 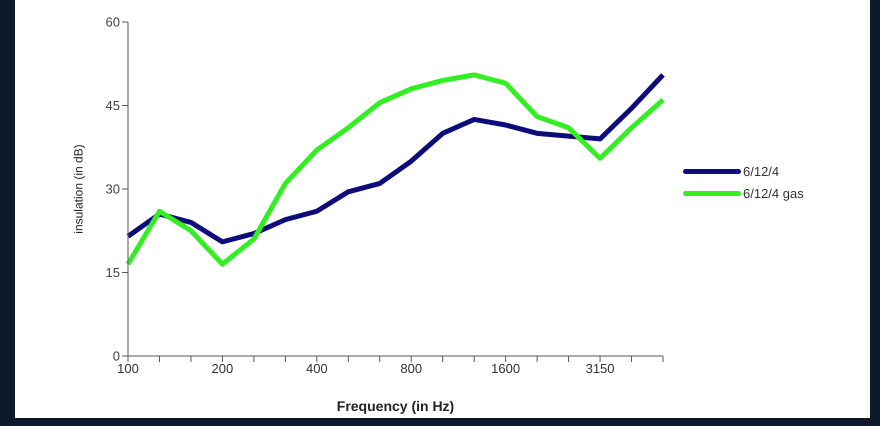 I want to click on legend-label: 6/12/4, so click(x=761, y=171).